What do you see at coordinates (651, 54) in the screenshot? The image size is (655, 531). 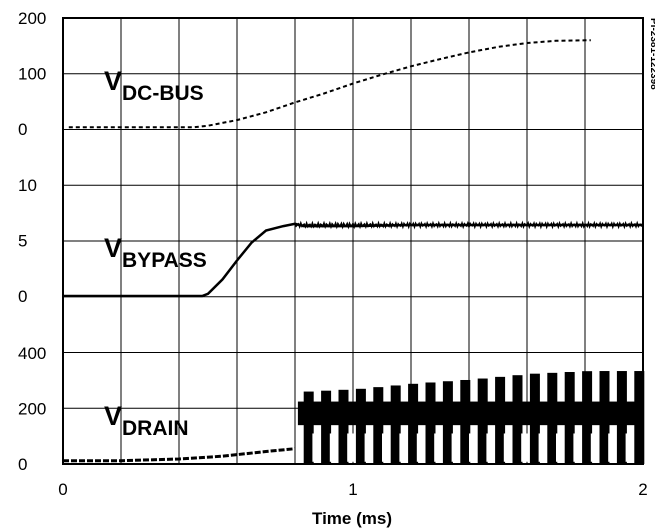 I see `doc-id-label: PI-2381-122398` at bounding box center [651, 54].